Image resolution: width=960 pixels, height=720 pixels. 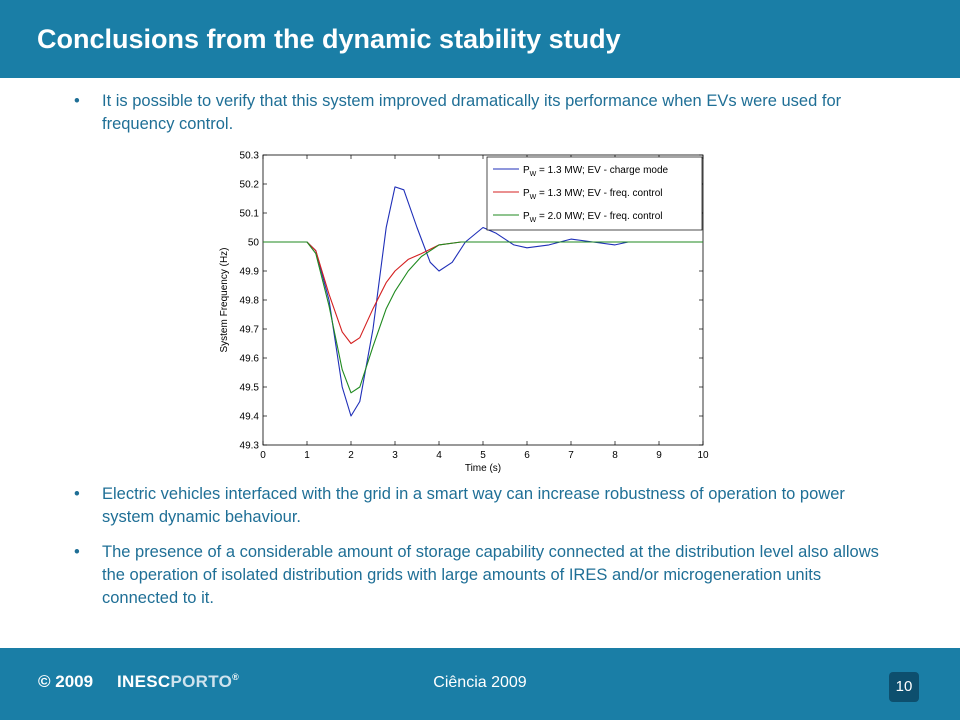 I want to click on legend-box, so click(x=594, y=193).